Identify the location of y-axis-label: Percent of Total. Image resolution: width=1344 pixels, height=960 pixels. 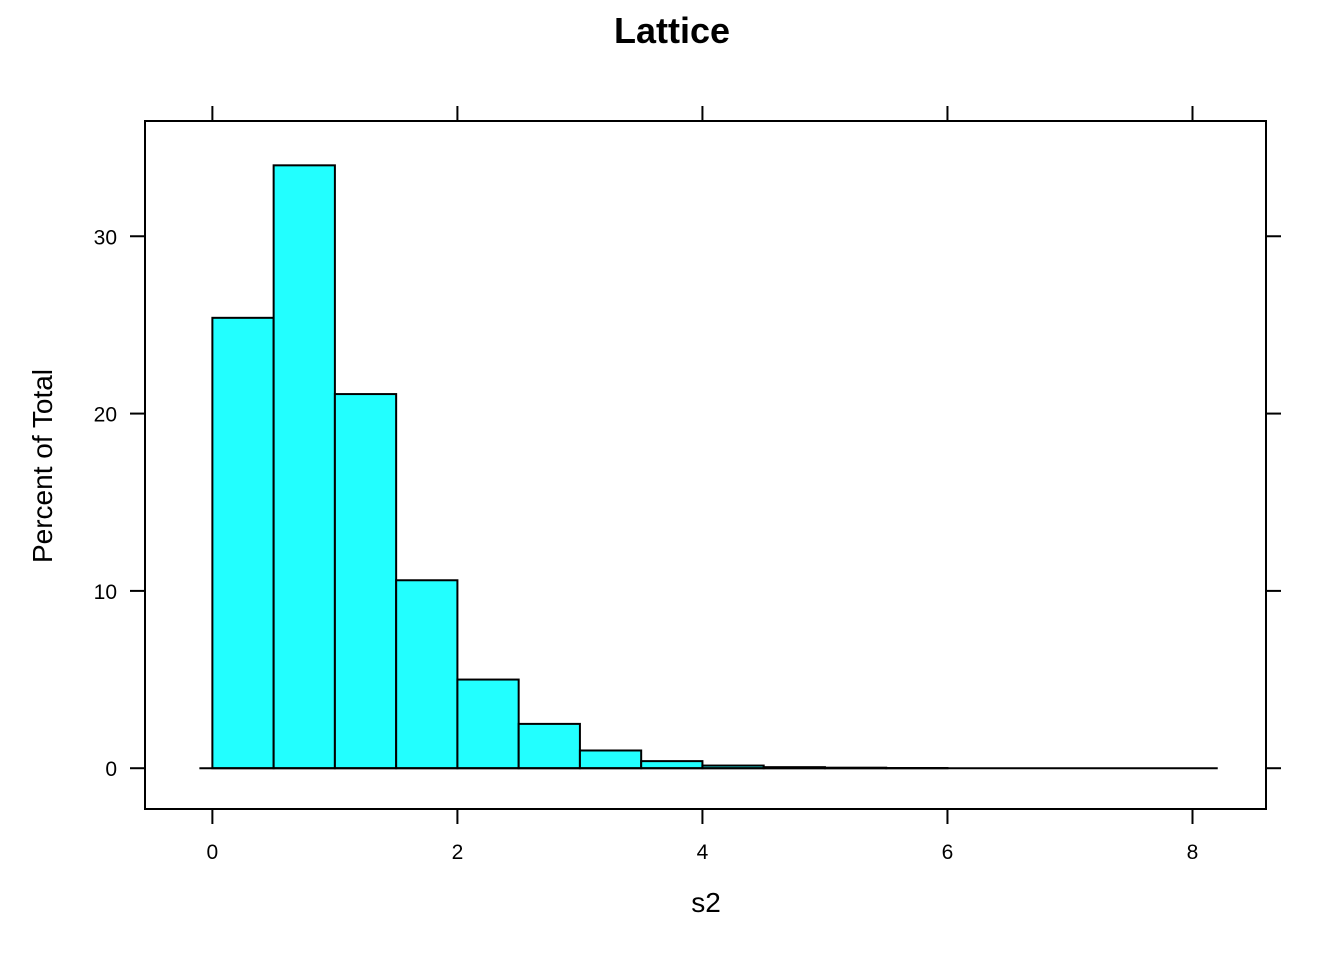
(42, 466).